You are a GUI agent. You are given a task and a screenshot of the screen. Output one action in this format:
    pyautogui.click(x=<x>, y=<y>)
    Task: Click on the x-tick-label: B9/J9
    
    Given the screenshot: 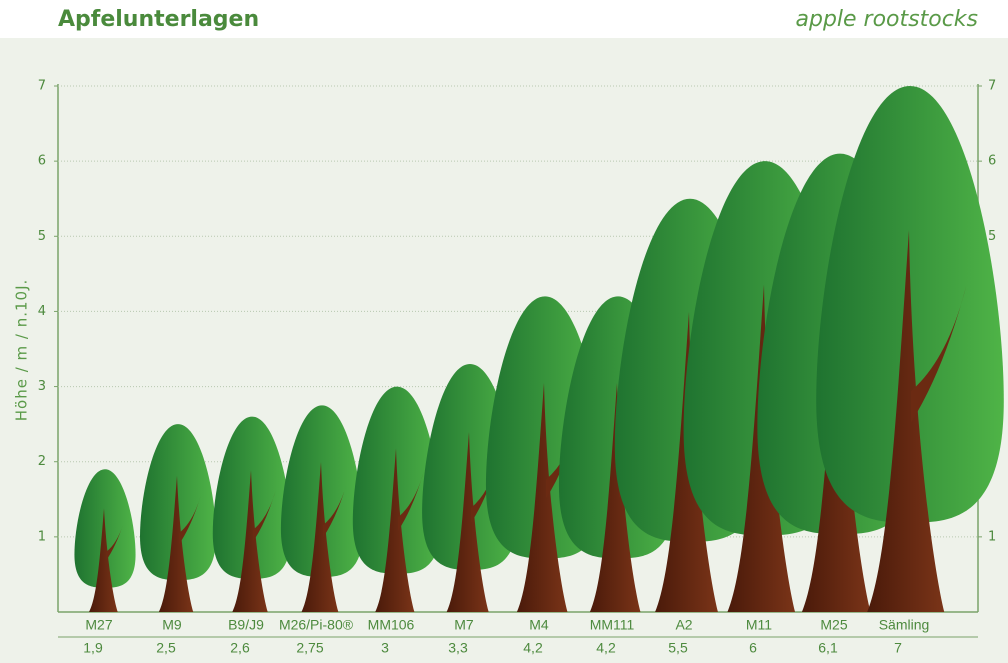 What is the action you would take?
    pyautogui.click(x=246, y=625)
    